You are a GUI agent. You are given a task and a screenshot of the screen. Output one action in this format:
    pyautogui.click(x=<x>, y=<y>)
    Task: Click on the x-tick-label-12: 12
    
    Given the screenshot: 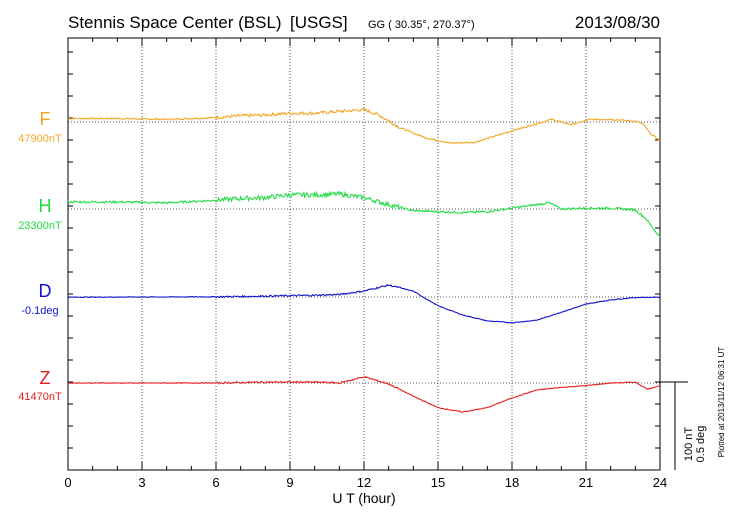 What is the action you would take?
    pyautogui.click(x=364, y=482)
    